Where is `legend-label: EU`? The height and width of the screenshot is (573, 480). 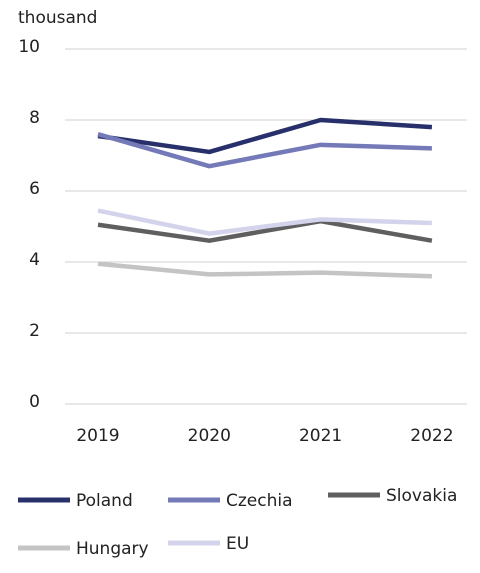 legend-label: EU is located at coordinates (237, 544).